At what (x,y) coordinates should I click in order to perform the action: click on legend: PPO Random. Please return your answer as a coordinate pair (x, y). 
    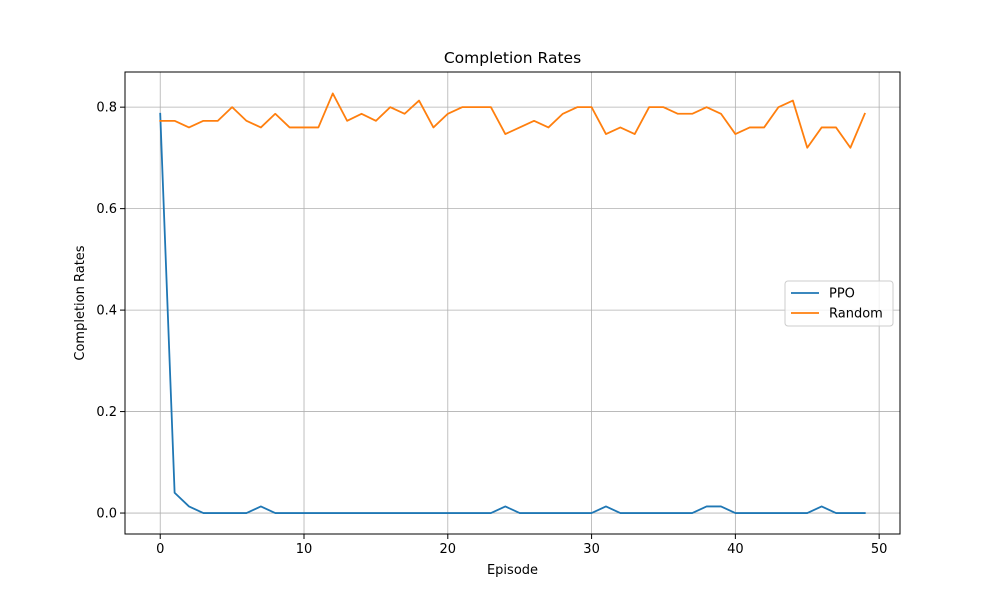
    Looking at the image, I should click on (839, 303).